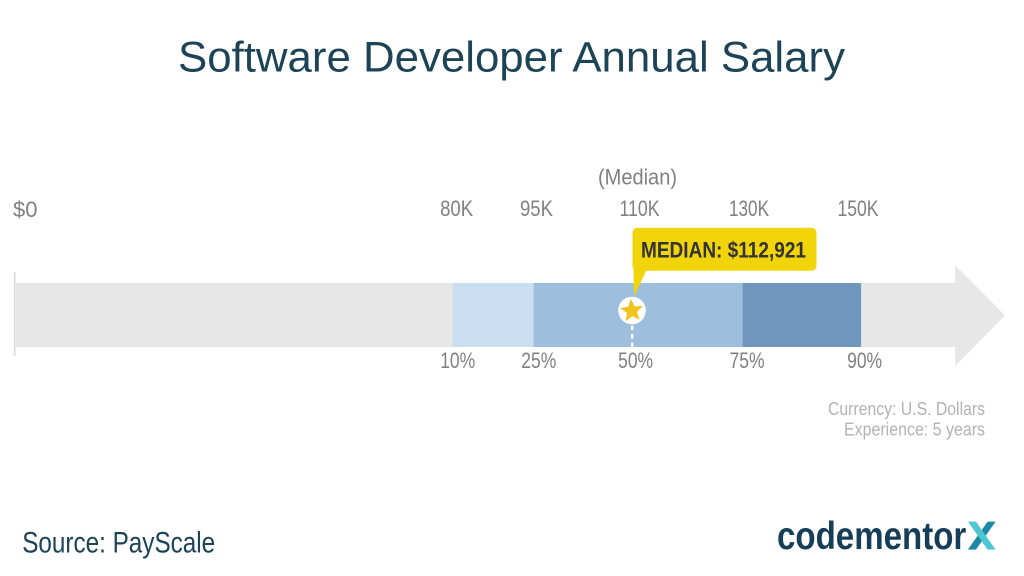  What do you see at coordinates (749, 208) in the screenshot?
I see `svg-text: 130K` at bounding box center [749, 208].